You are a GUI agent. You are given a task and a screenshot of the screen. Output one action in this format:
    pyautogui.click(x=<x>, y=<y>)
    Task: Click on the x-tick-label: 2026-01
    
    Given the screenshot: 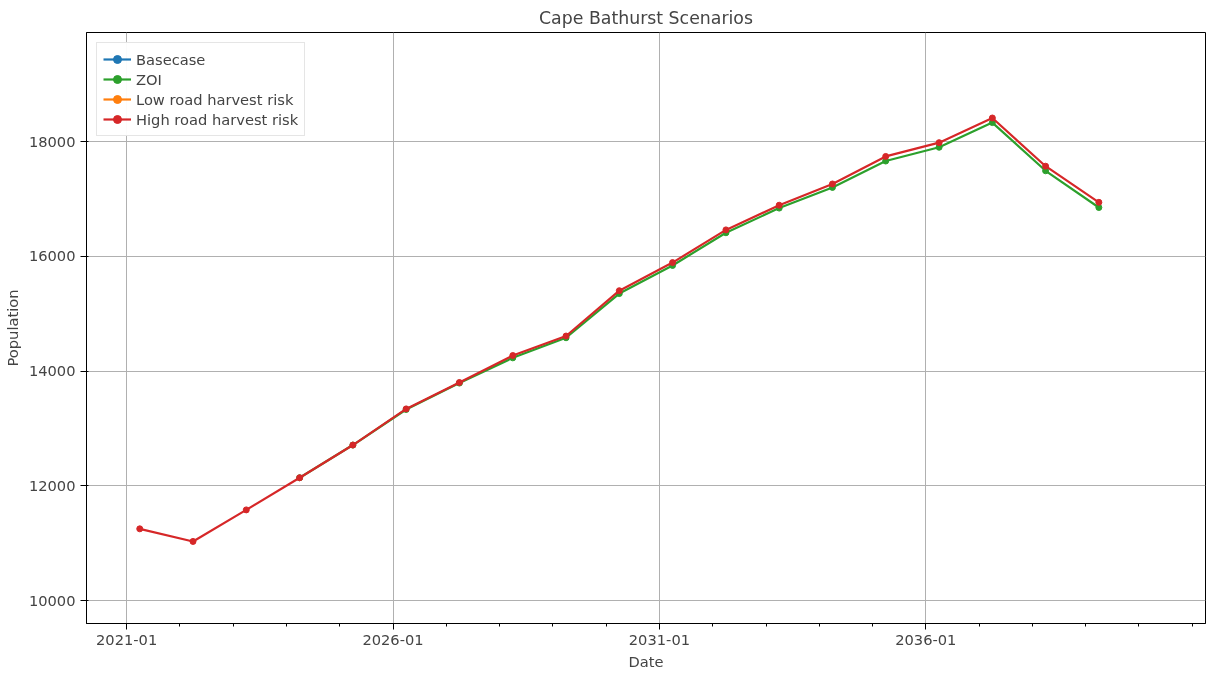 What is the action you would take?
    pyautogui.click(x=393, y=639)
    